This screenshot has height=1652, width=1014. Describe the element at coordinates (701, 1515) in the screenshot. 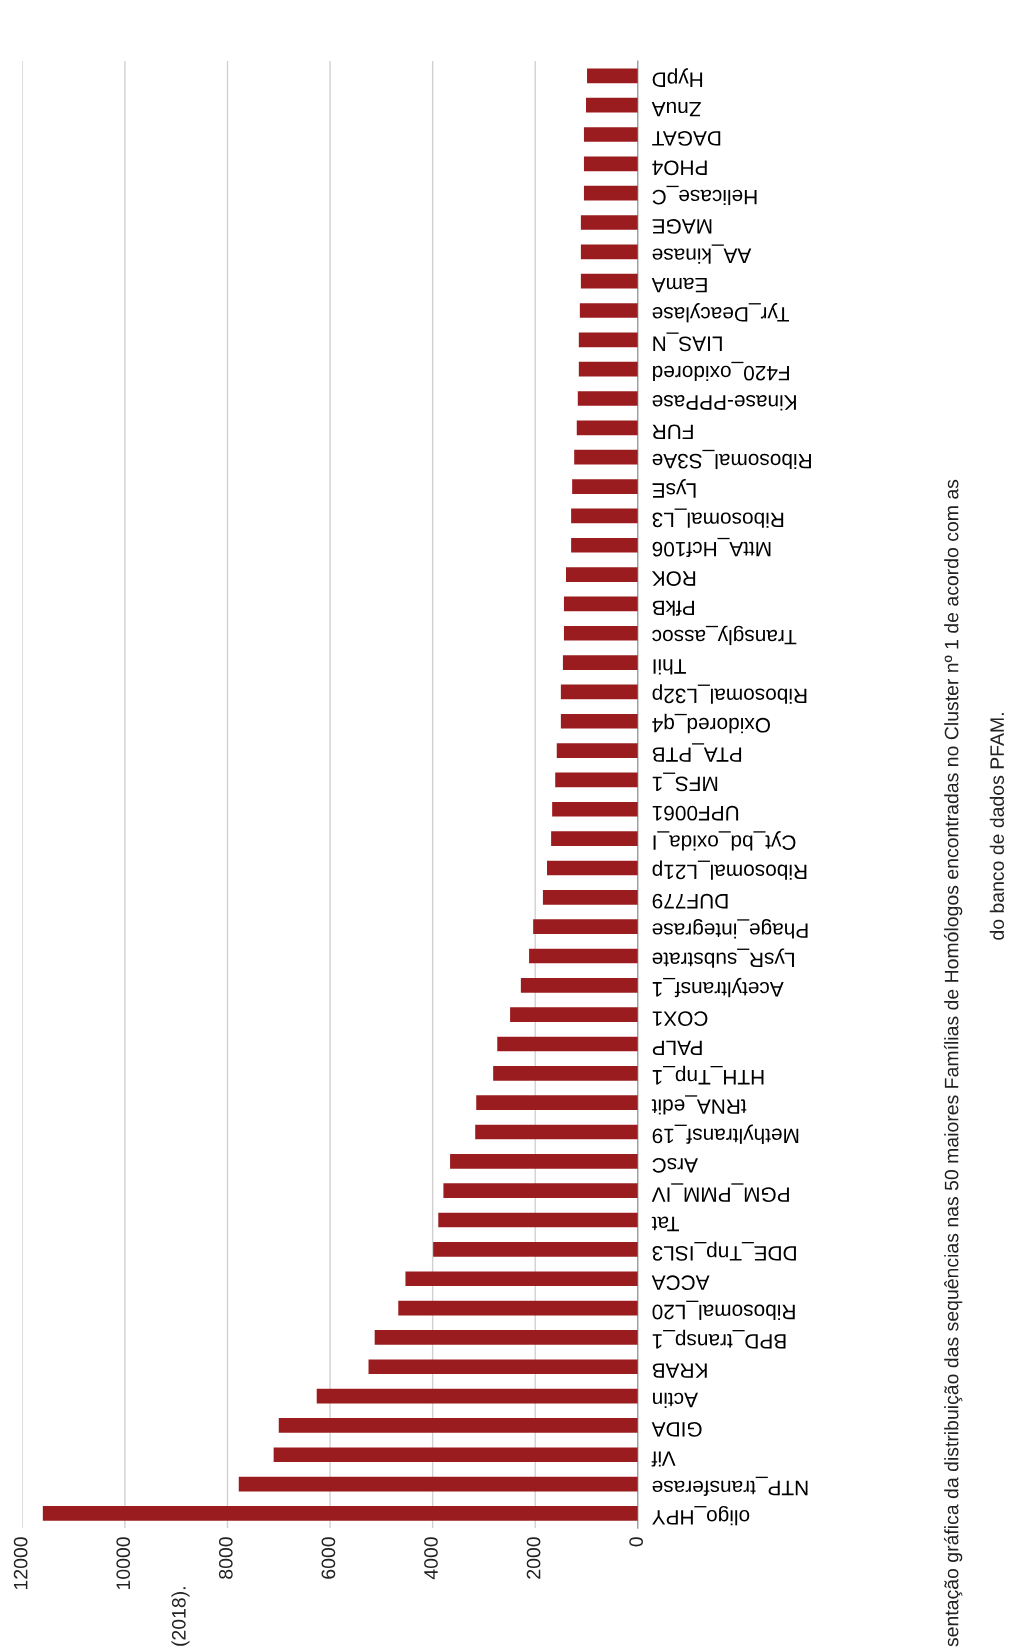

I see `y-tick-label: oligo_HPY` at that location.